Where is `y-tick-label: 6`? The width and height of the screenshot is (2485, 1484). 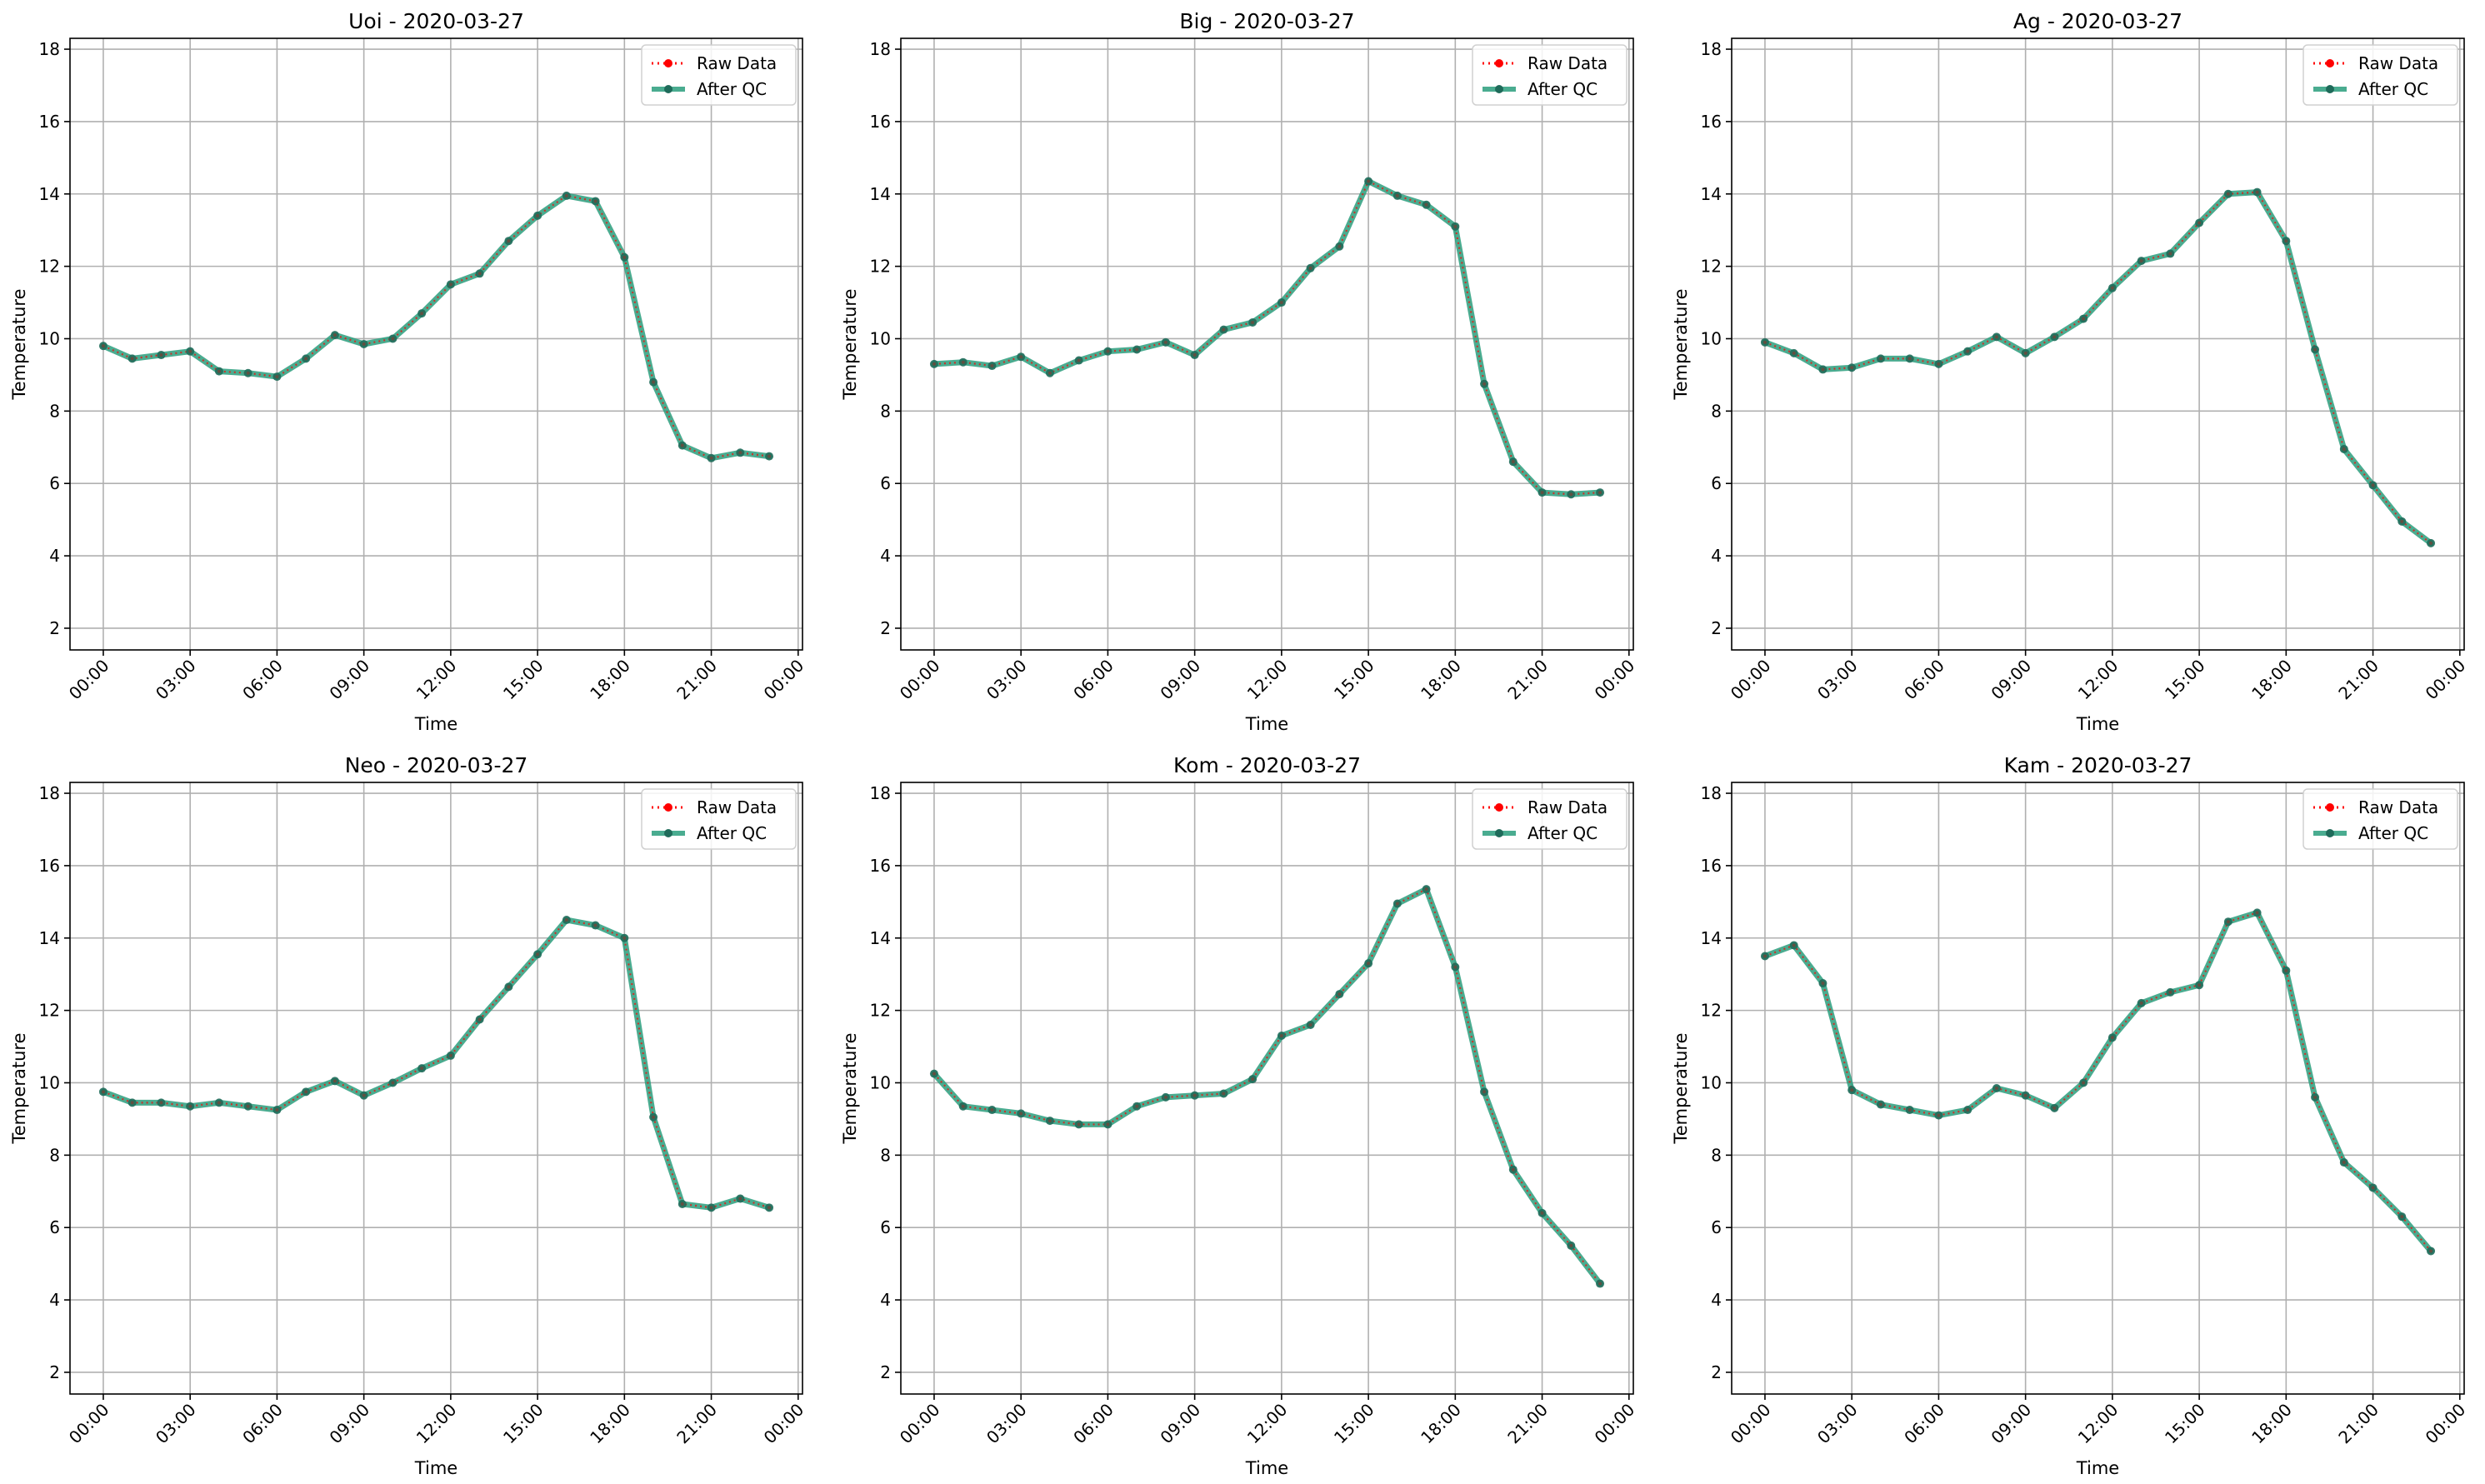 y-tick-label: 6 is located at coordinates (54, 1227).